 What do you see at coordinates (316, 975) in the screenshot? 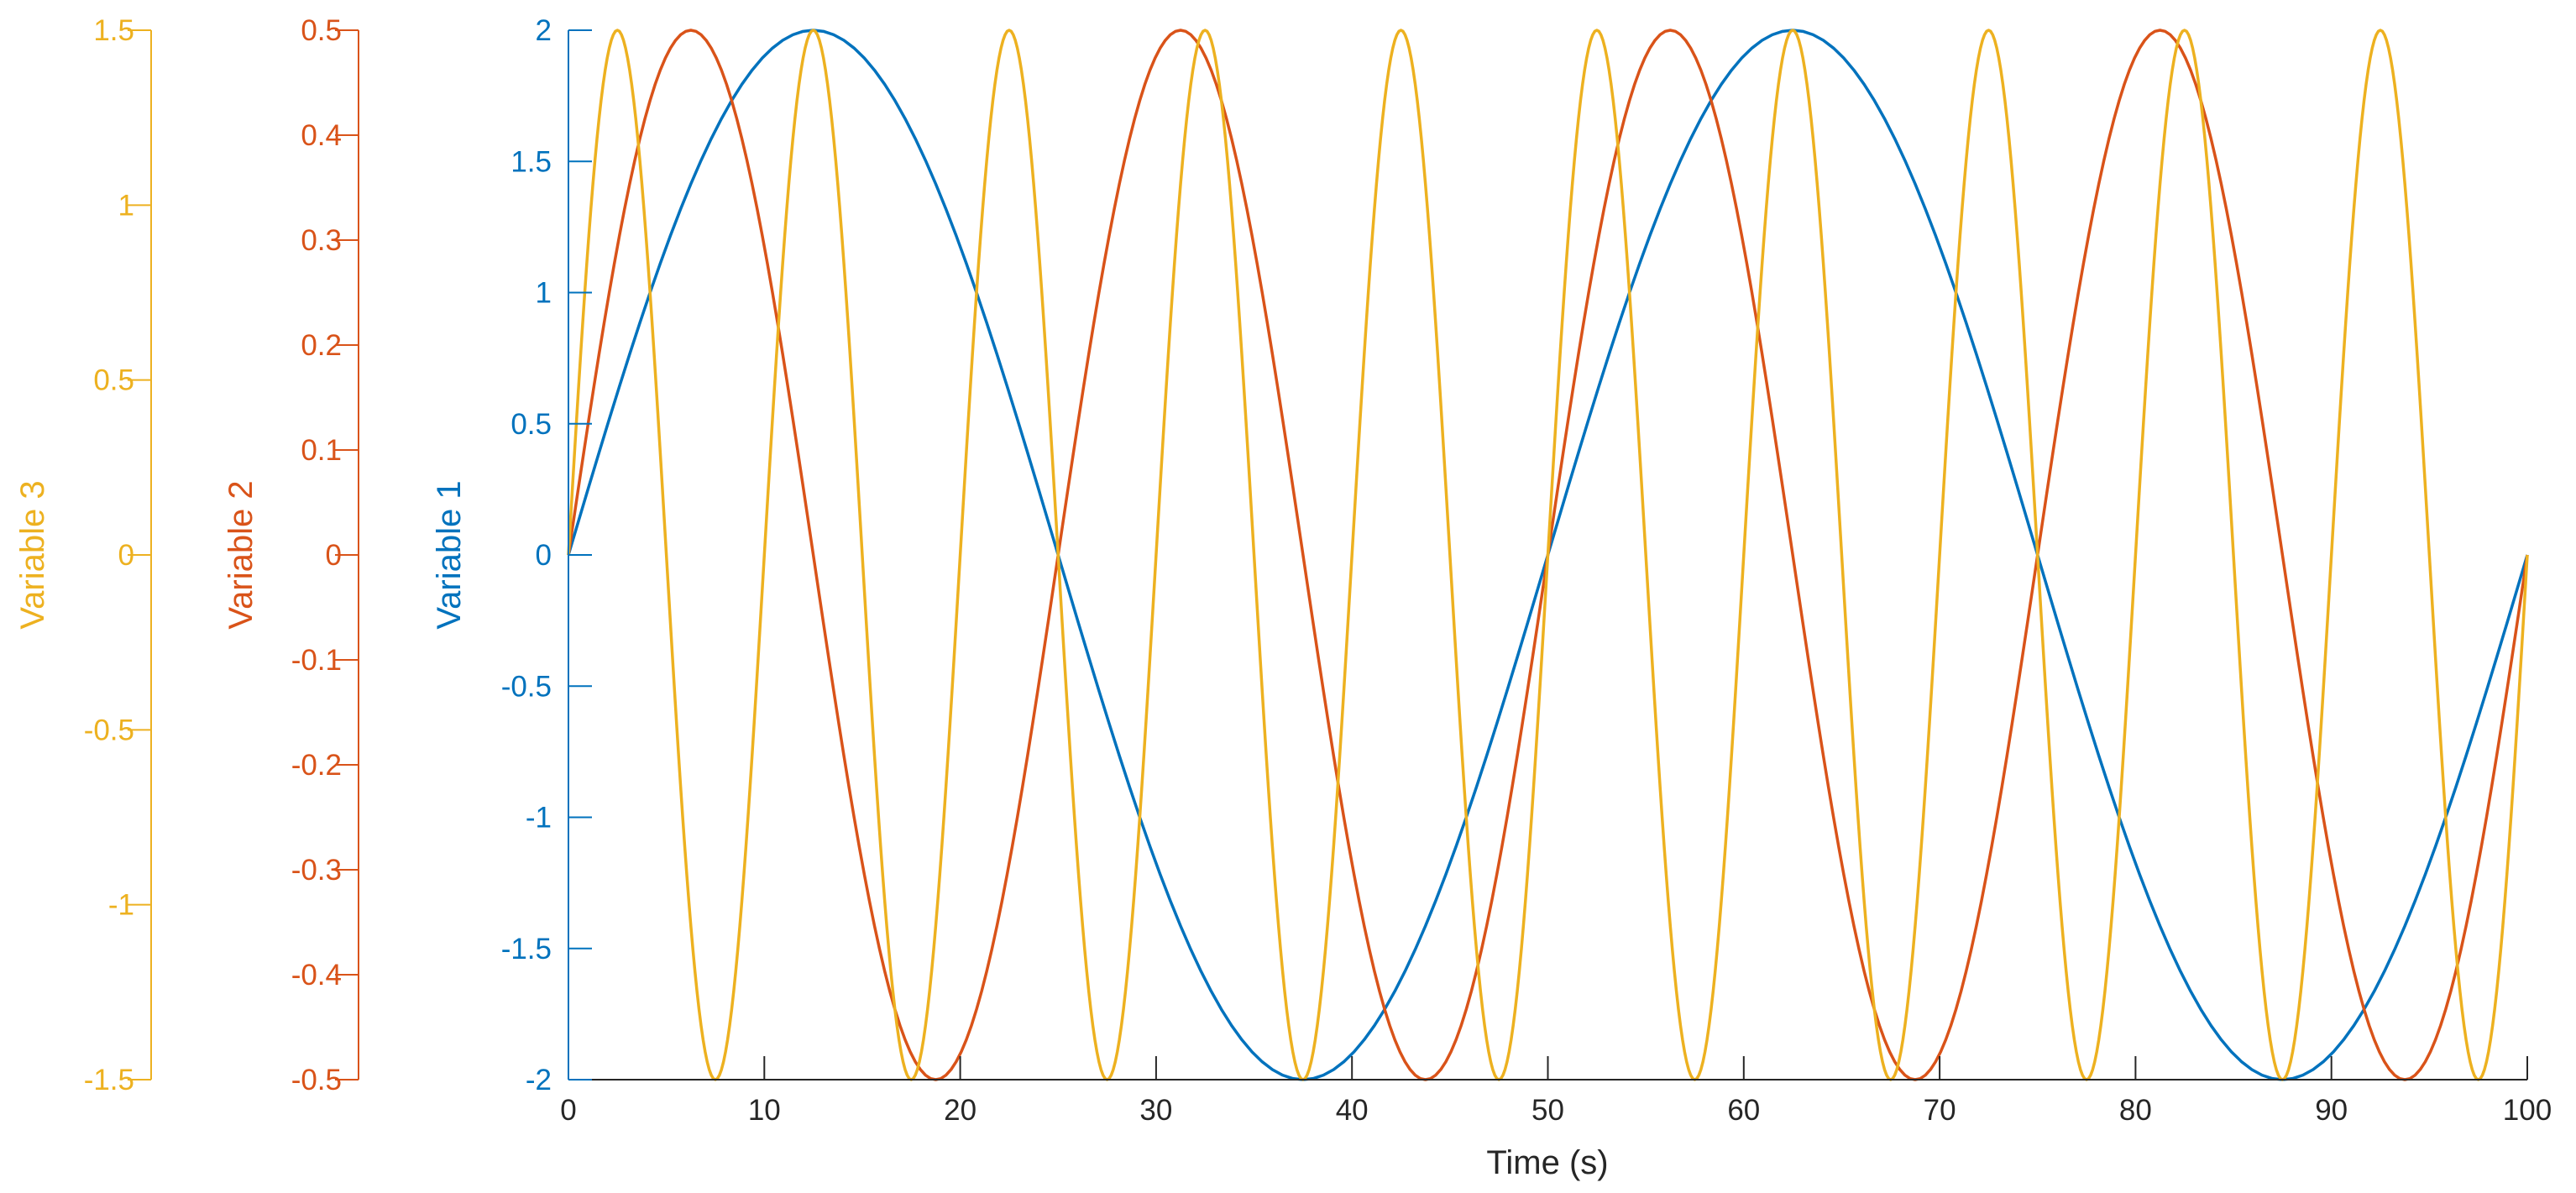
I see `y-tick-label: -0.4` at bounding box center [316, 975].